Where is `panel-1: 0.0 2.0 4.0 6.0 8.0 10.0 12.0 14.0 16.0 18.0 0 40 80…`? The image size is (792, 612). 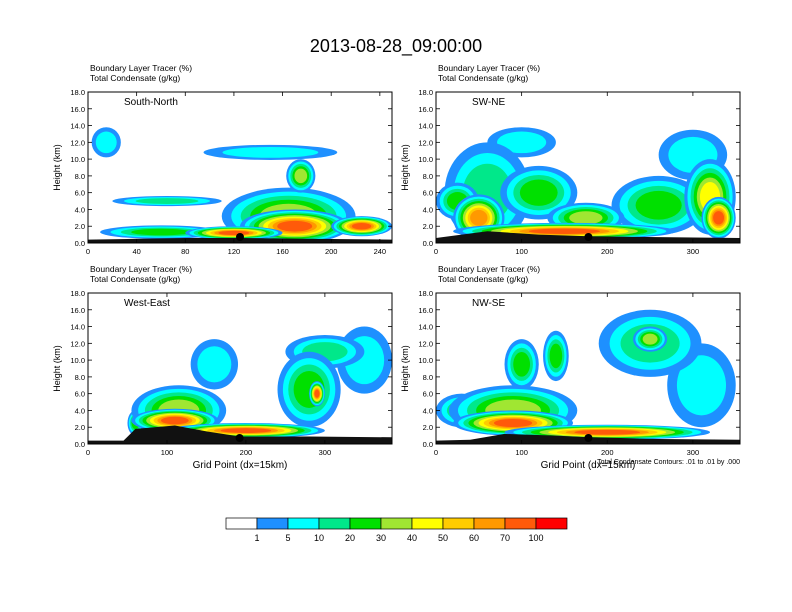
panel-1: 0.0 2.0 4.0 6.0 8.0 10.0 12.0 14.0 16.0 18.0 0 40 80… is located at coordinates (222, 159).